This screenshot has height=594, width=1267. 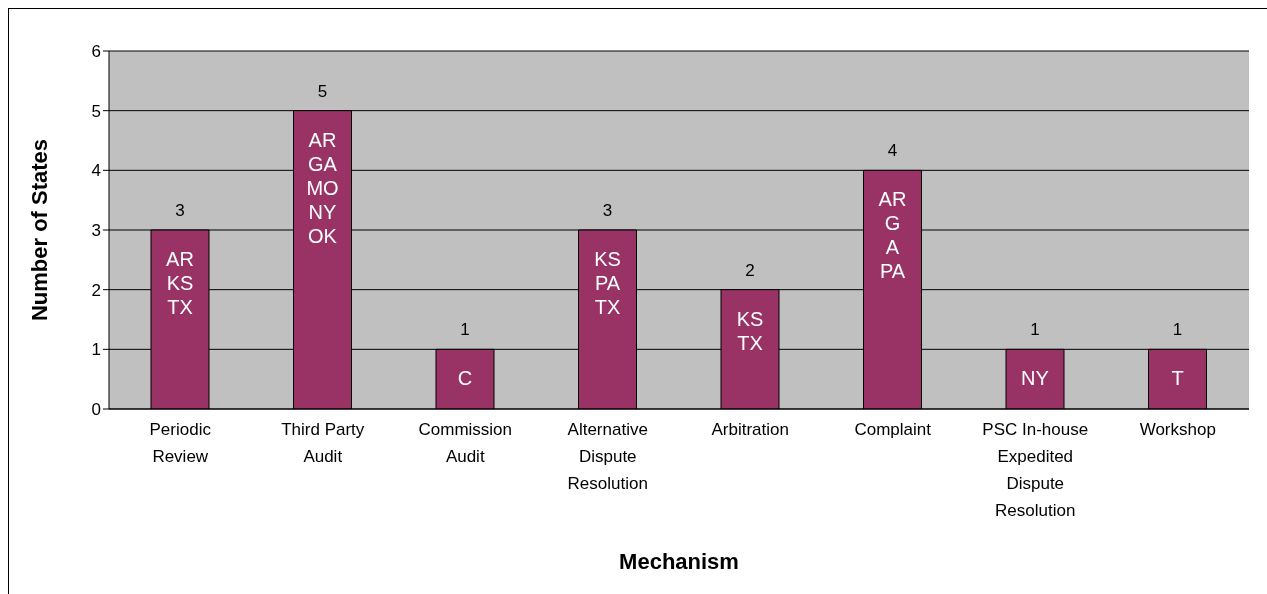 I want to click on annotation: KS PA TX, so click(x=607, y=283).